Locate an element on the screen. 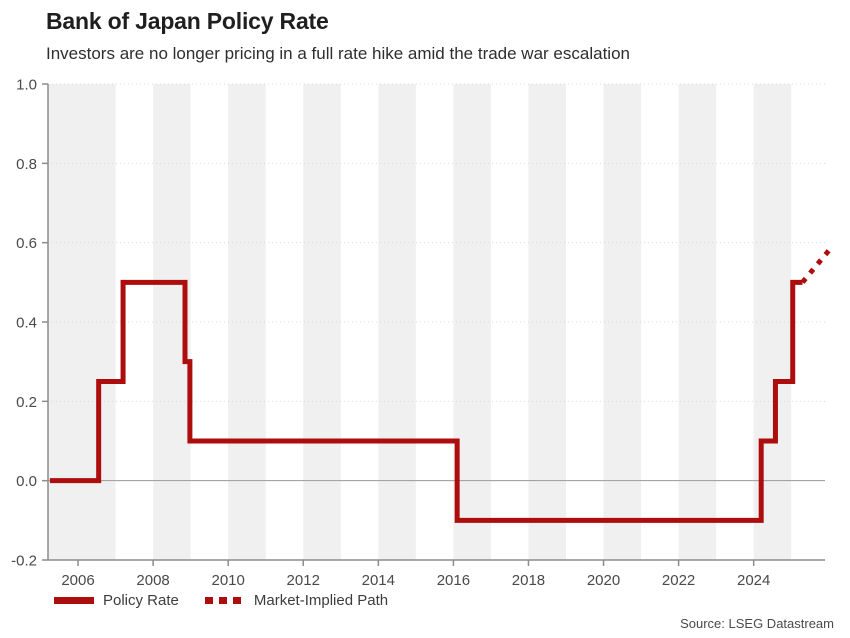  x-axis-ticks: 2006 2008 2010 2012 2014 2016 2018 2020 2022 2024 is located at coordinates (415, 574).